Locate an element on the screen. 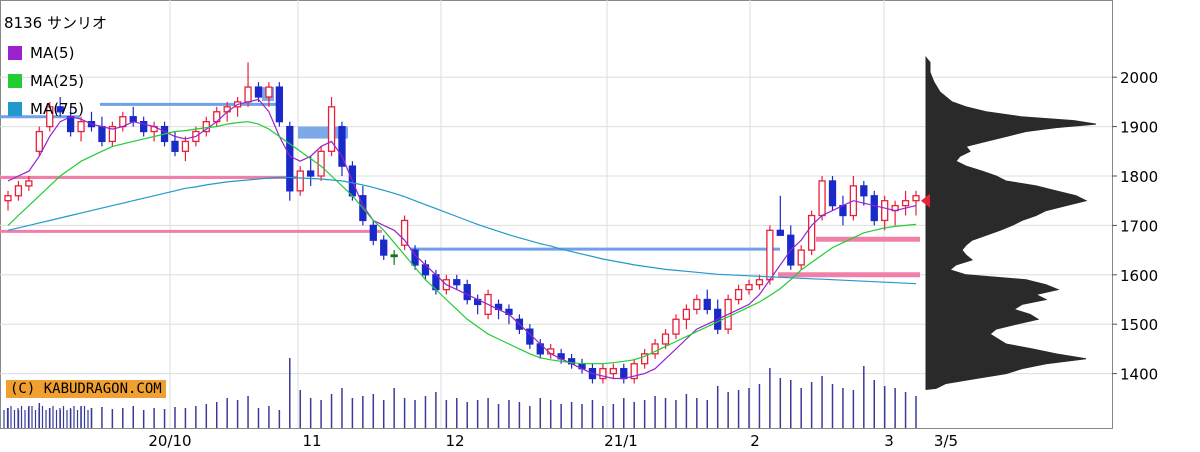 This screenshot has height=452, width=1200. credit-badge: (C) KABUDRAGON.COM is located at coordinates (86, 389).